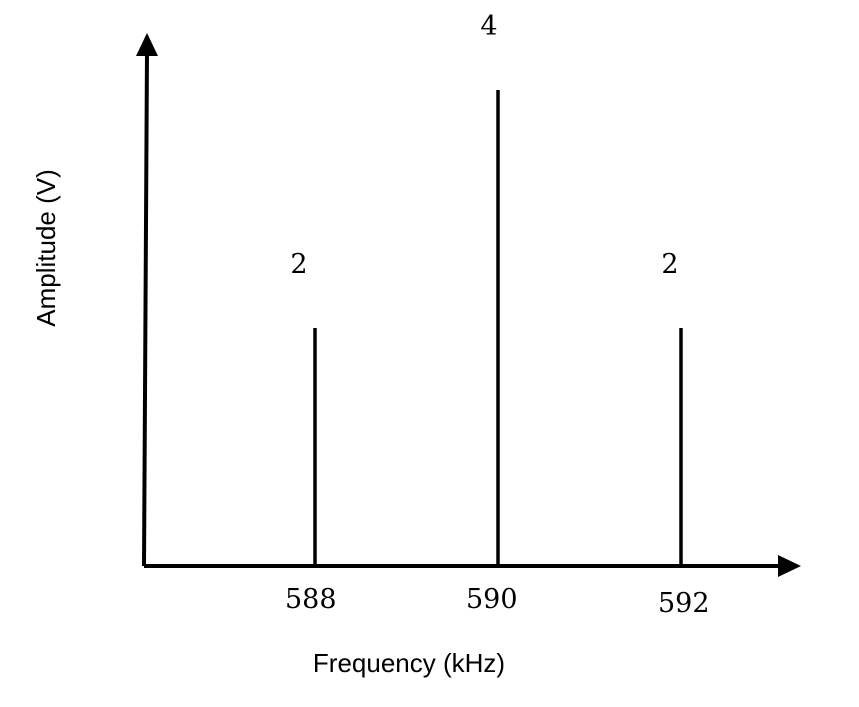 The height and width of the screenshot is (707, 859). I want to click on x-axis-title: Frequency (kHz), so click(409, 663).